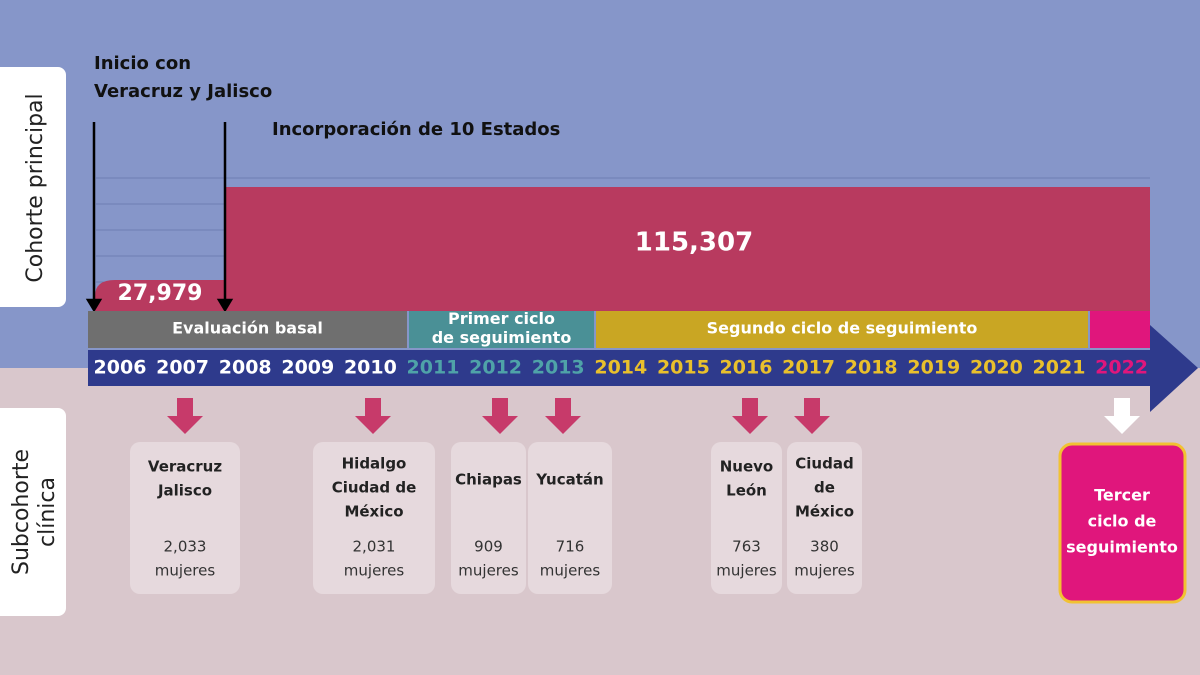 The height and width of the screenshot is (675, 1200). What do you see at coordinates (245, 368) in the screenshot?
I see `year-label: 2008` at bounding box center [245, 368].